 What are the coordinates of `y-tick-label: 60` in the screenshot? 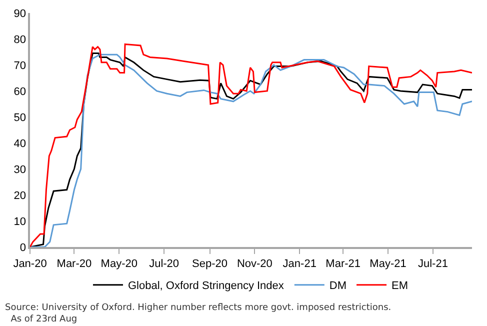 It's located at (20, 92).